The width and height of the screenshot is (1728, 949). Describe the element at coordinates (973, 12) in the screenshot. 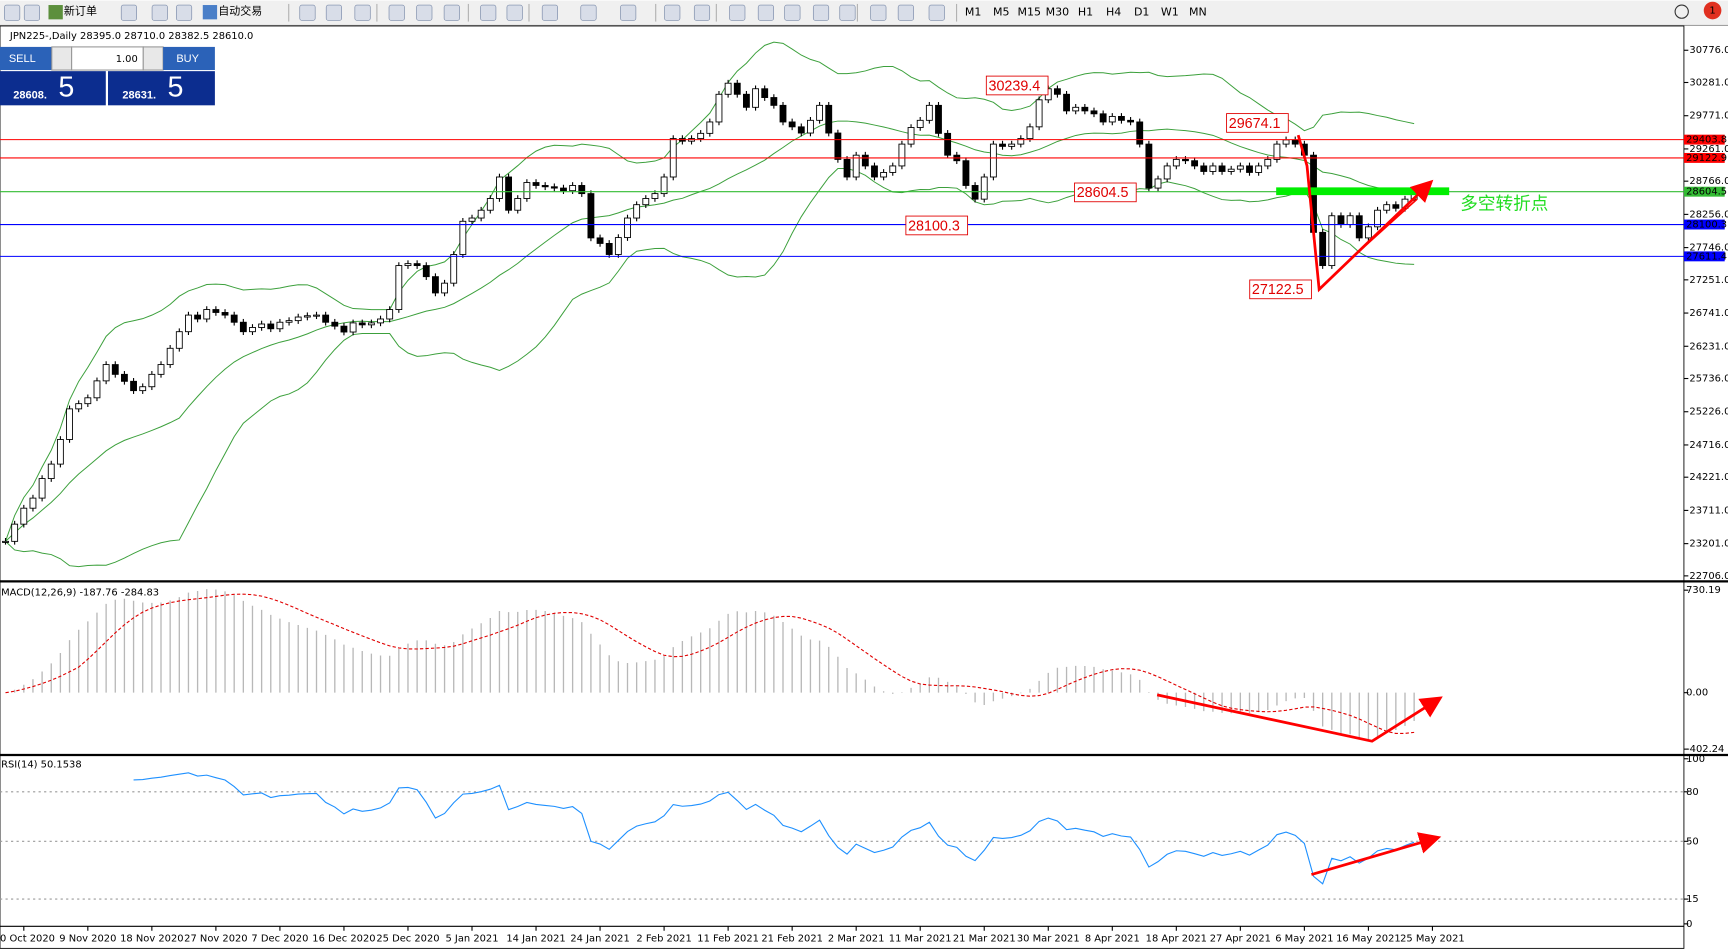

I see `timeframe-button: M1` at that location.